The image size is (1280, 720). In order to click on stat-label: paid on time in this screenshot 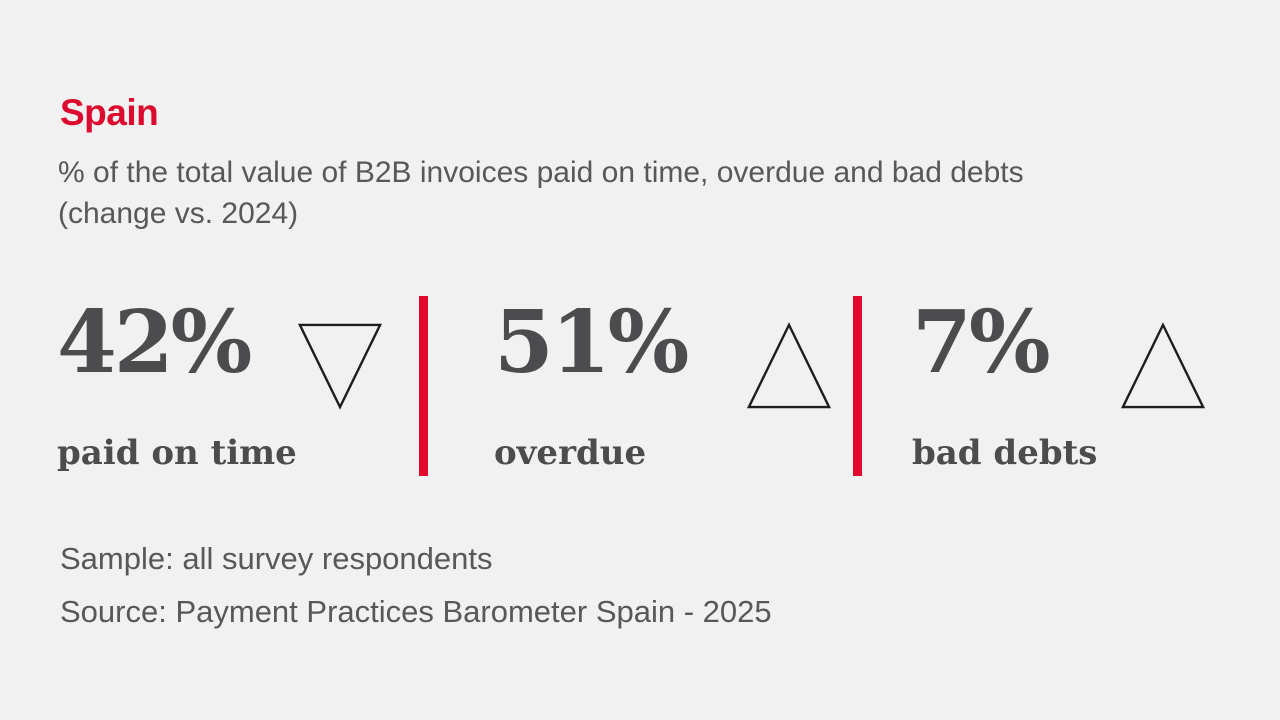, I will do `click(177, 453)`.